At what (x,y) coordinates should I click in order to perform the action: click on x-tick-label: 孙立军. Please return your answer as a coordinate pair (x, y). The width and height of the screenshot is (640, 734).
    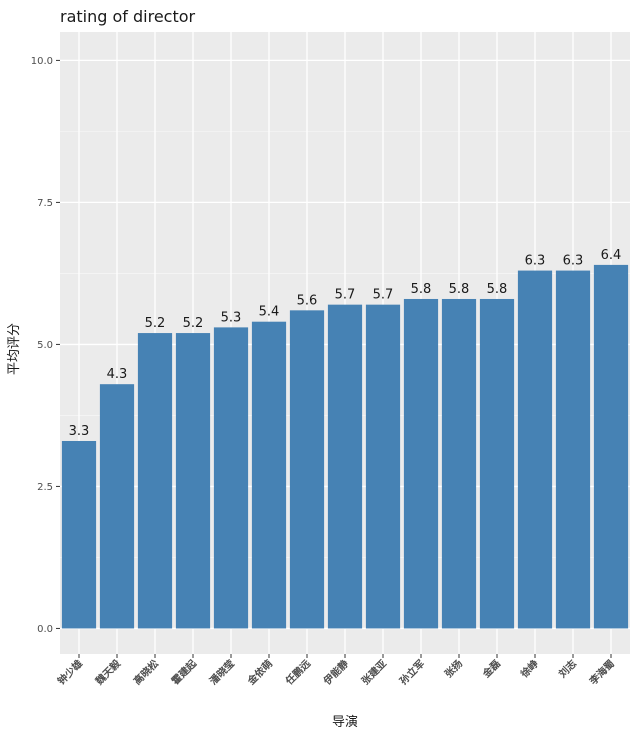
    Looking at the image, I should click on (412, 672).